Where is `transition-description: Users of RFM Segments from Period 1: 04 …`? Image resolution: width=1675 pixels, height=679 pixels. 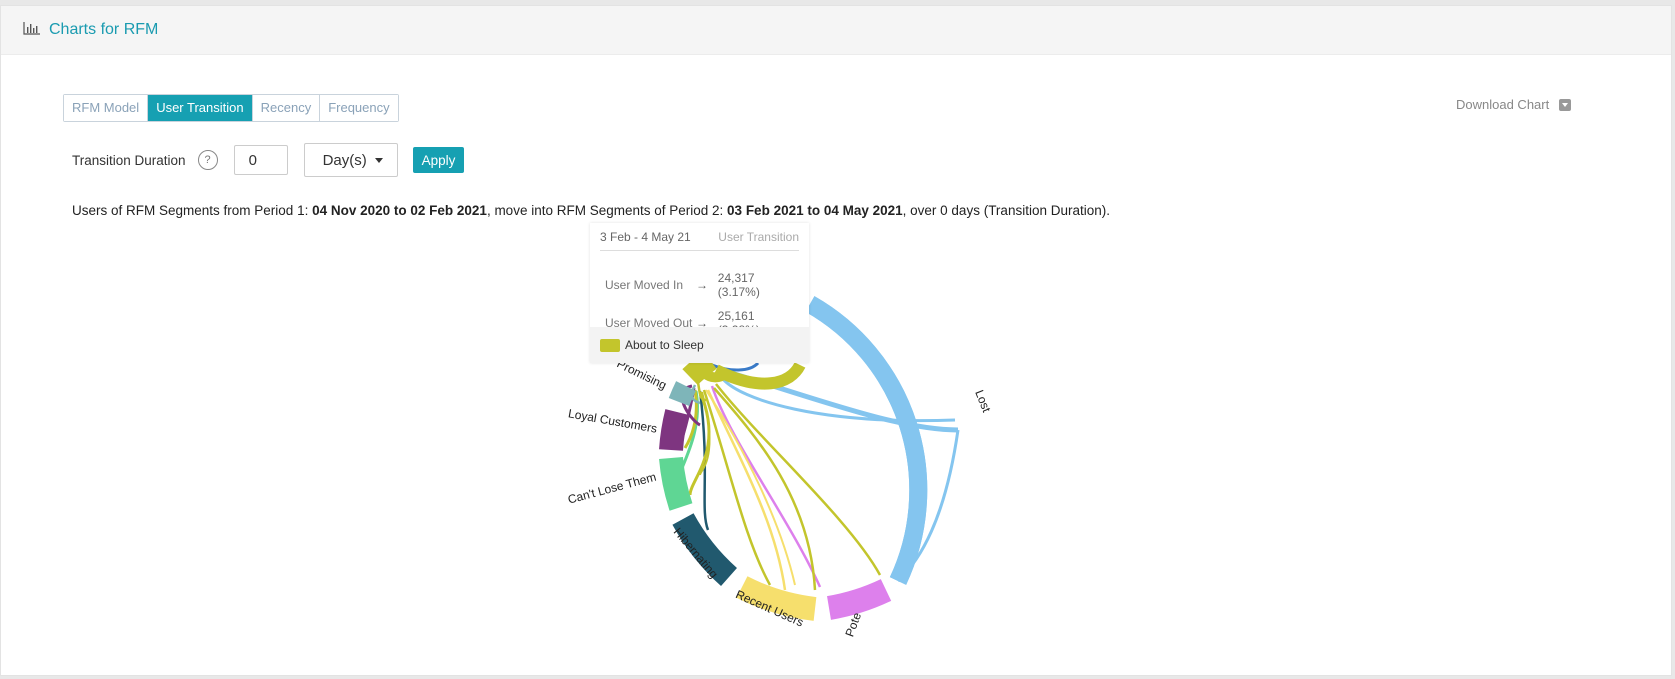 transition-description: Users of RFM Segments from Period 1: 04 … is located at coordinates (591, 210).